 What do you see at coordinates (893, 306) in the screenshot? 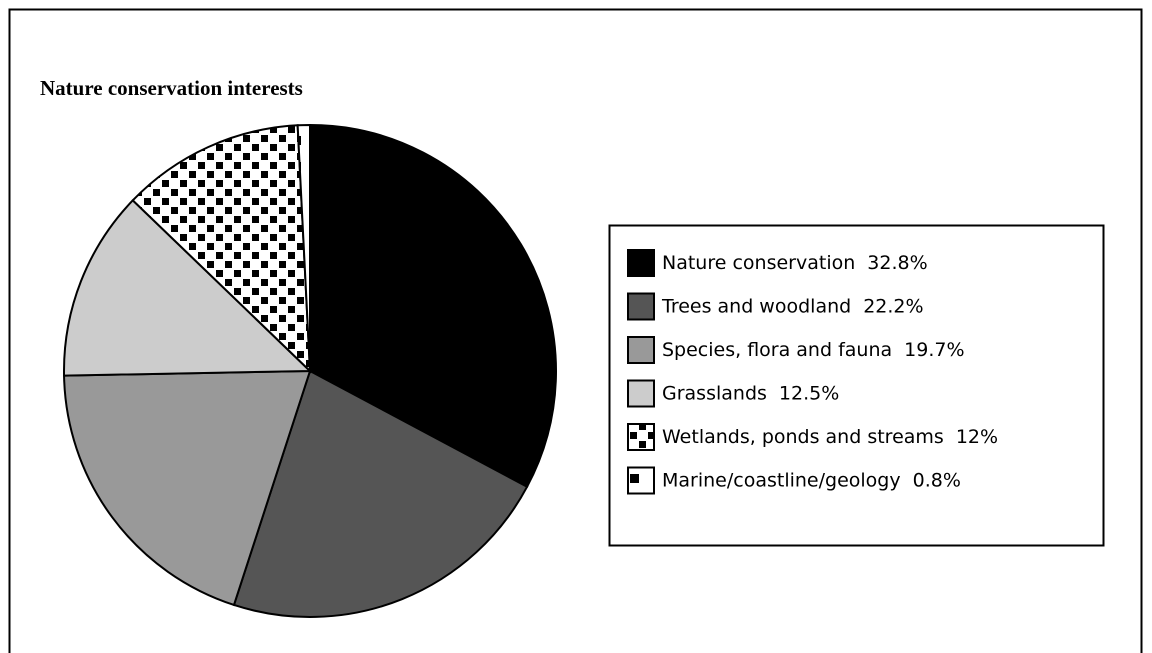
I see `legend-value: 22.2%` at bounding box center [893, 306].